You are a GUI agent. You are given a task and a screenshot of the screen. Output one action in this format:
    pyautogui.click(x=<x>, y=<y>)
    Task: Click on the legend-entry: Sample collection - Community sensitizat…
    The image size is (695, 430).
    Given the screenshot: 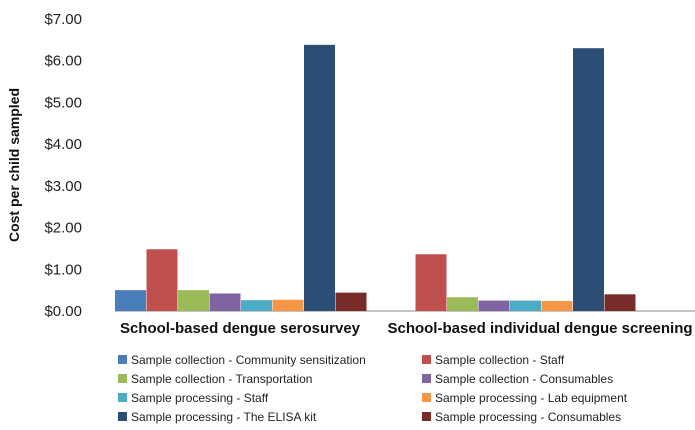 What is the action you would take?
    pyautogui.click(x=248, y=360)
    